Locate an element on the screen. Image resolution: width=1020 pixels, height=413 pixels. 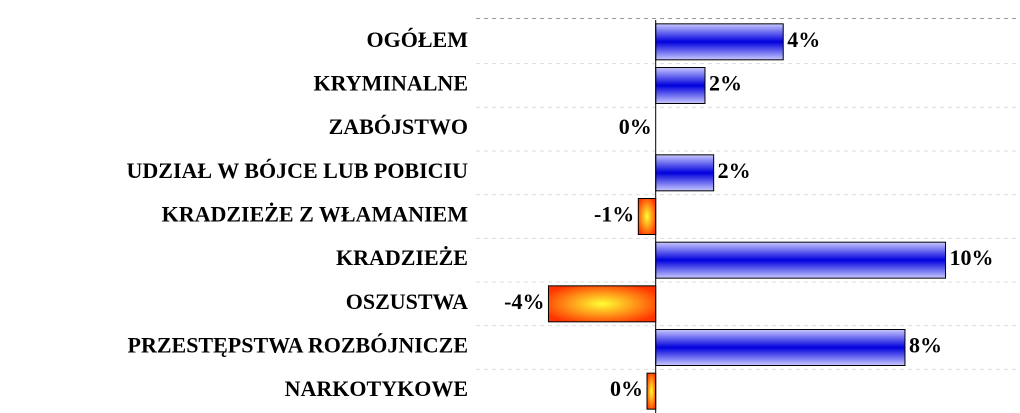
value-label: -4% is located at coordinates (524, 301).